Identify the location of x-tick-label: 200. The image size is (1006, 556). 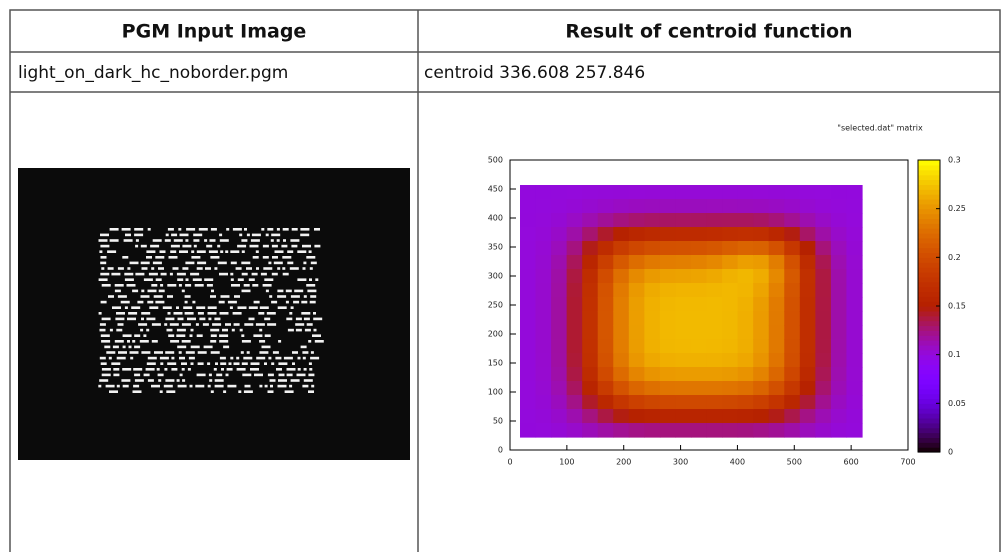
(623, 462).